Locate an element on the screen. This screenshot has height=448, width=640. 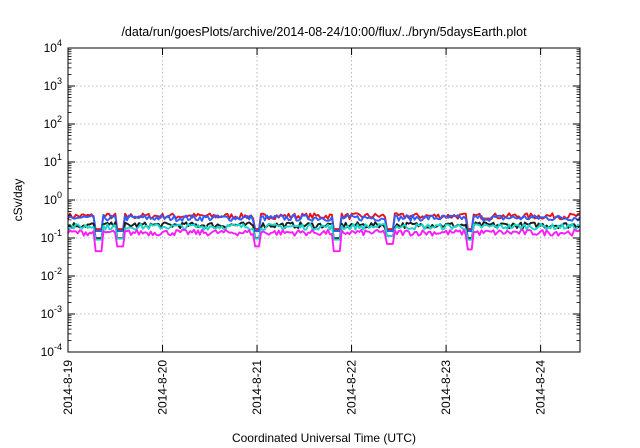
y-tick-label: 10³ is located at coordinates (53, 84).